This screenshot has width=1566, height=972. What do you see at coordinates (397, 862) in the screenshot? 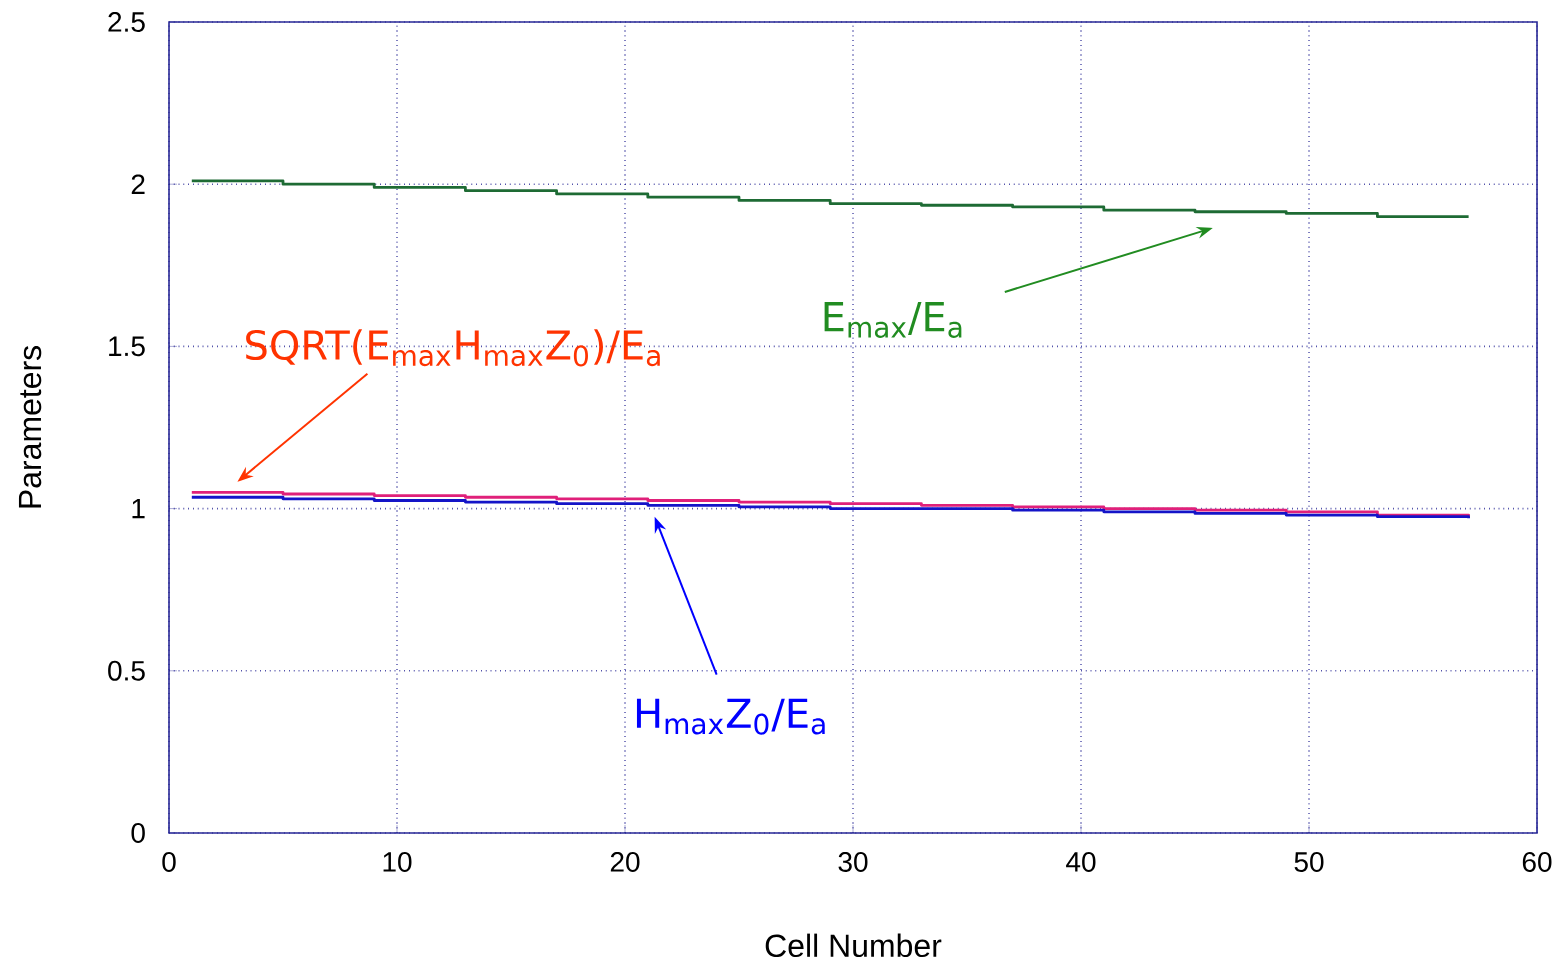
I see `x-tick-label: 10` at bounding box center [397, 862].